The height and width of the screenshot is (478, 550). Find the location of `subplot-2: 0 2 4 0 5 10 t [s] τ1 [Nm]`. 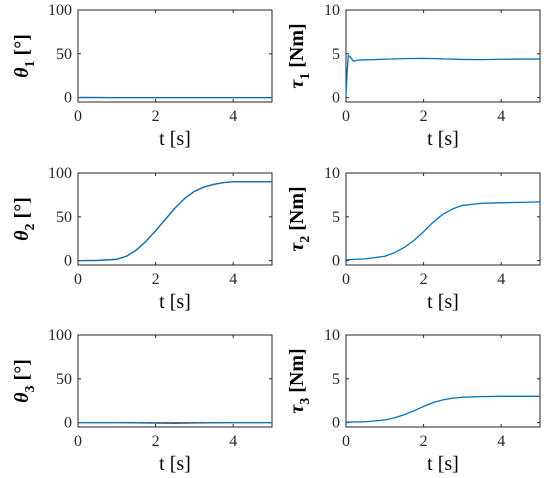

subplot-2: 0 2 4 0 5 10 t [s] τ1 [Nm] is located at coordinates (413, 76).